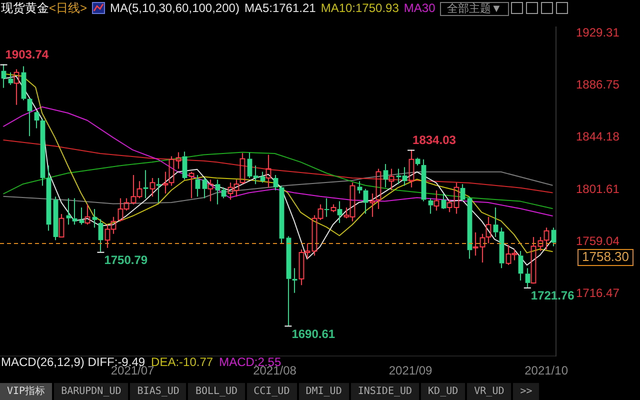 The width and height of the screenshot is (640, 400). I want to click on text: BOLL_UD, so click(216, 391).